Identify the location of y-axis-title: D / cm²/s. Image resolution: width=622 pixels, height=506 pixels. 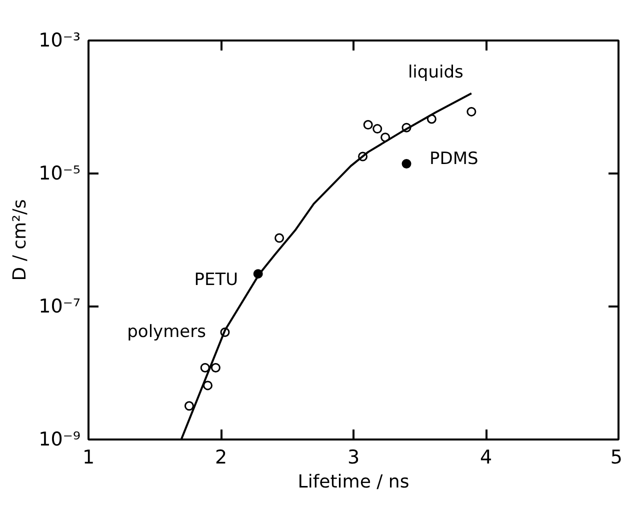
(20, 240).